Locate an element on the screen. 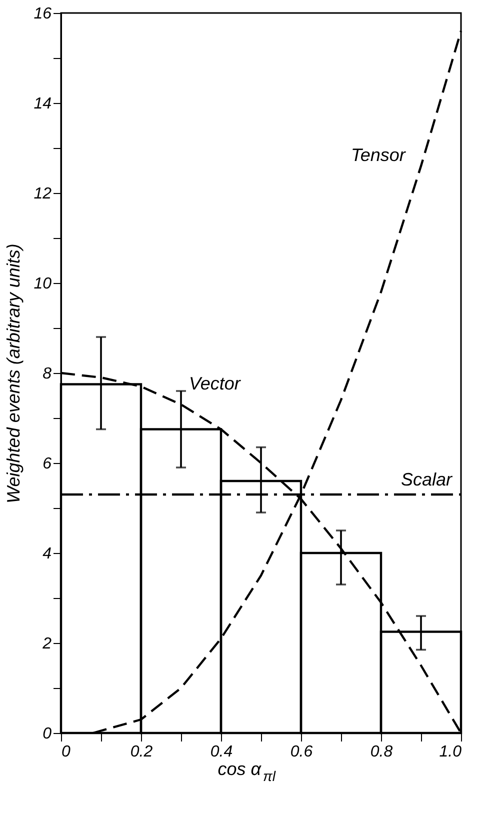 The image size is (499, 824). series-label: Tensor is located at coordinates (378, 155).